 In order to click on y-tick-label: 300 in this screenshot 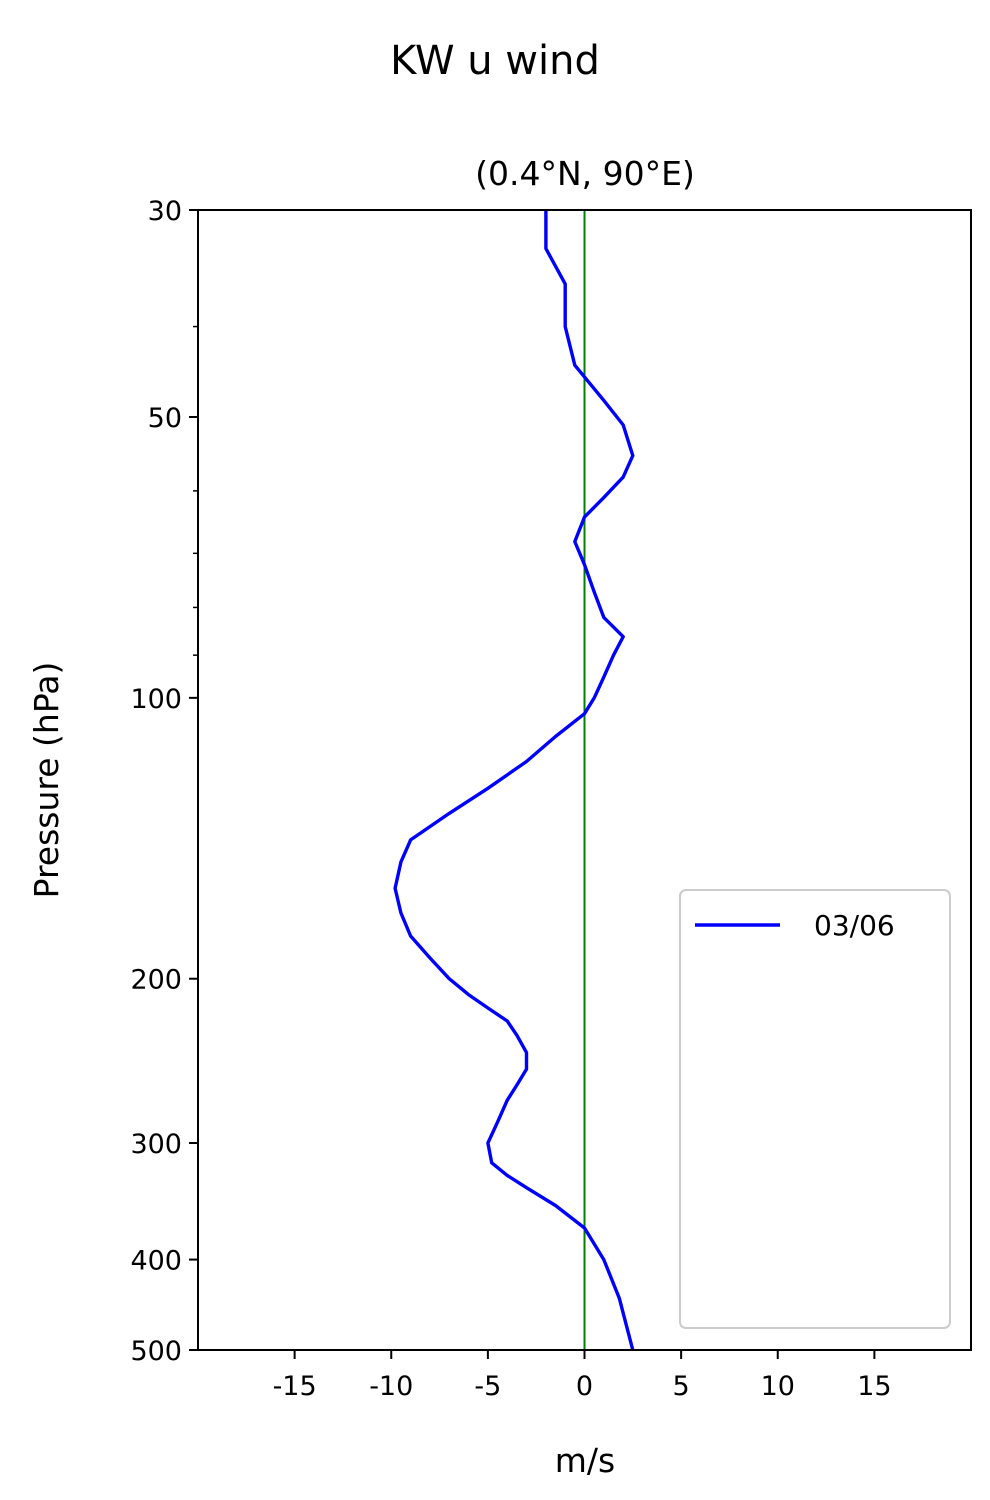, I will do `click(156, 1144)`.